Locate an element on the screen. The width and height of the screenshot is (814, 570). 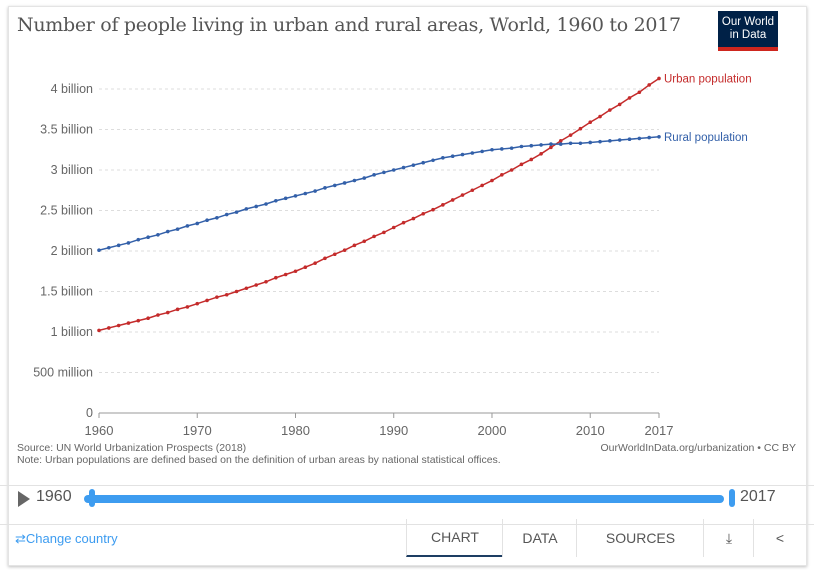
y-tick-label: 4 billion is located at coordinates (72, 89).